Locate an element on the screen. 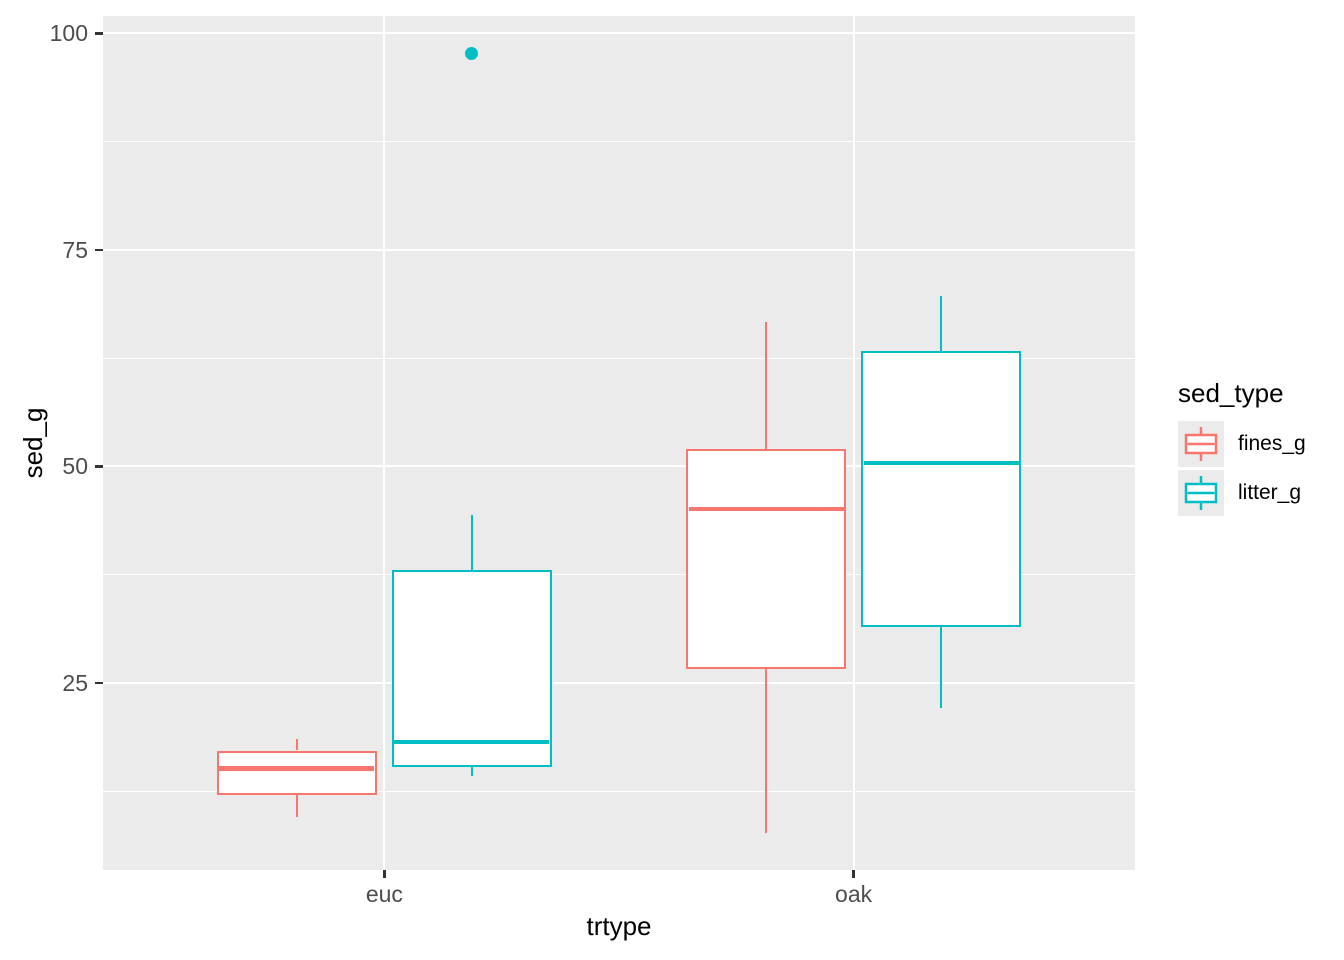  whisker-lower-euc-litter_g is located at coordinates (472, 771).